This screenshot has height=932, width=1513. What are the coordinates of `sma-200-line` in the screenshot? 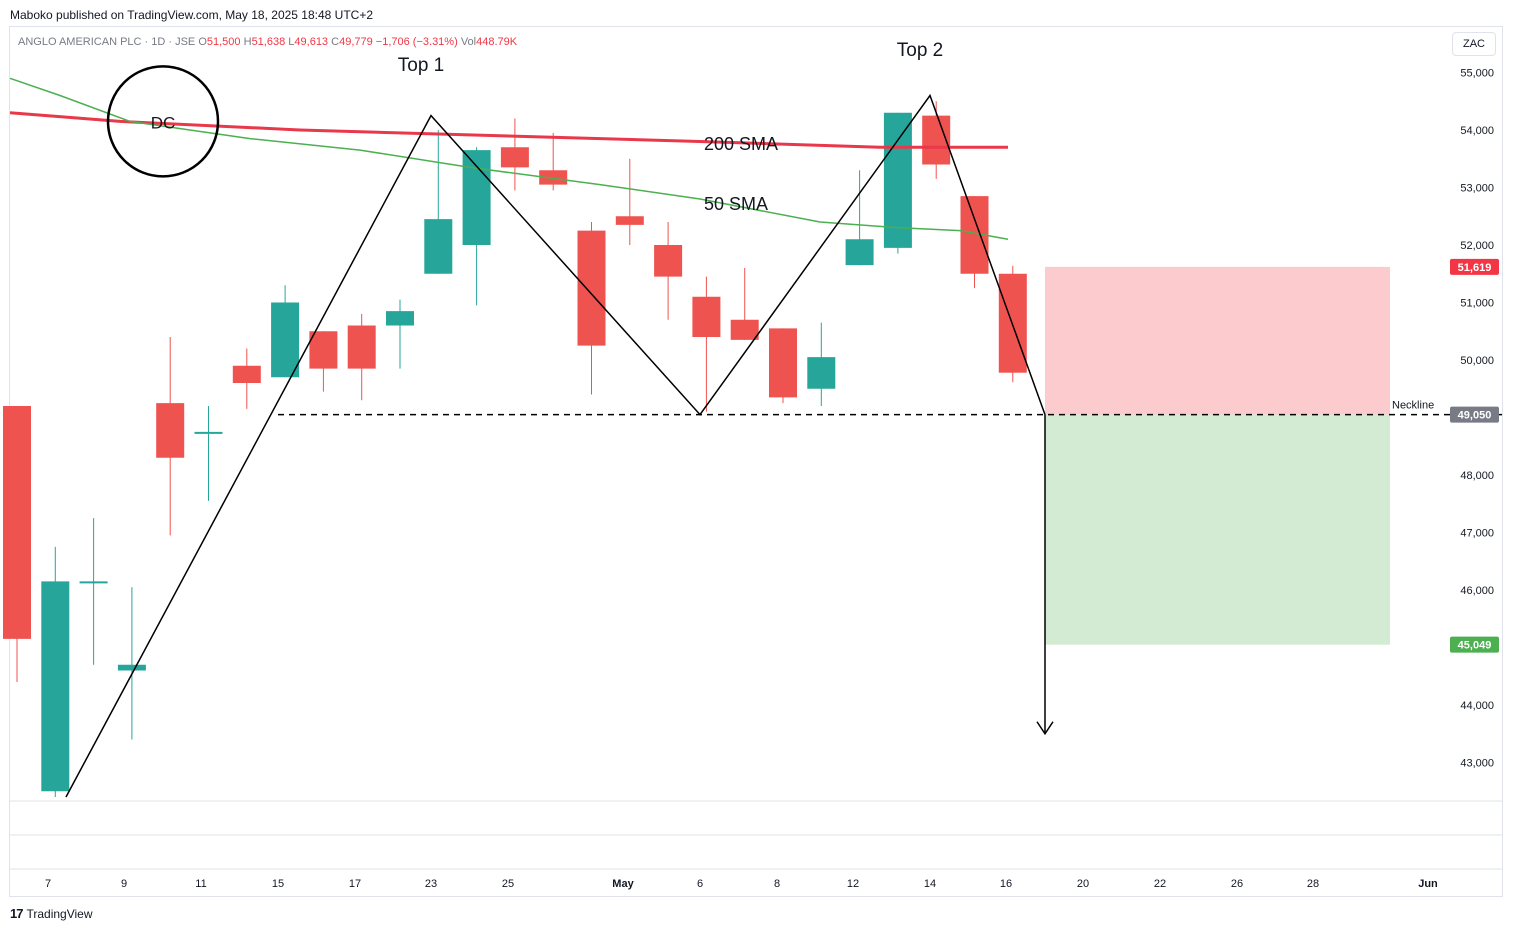 It's located at (508, 130).